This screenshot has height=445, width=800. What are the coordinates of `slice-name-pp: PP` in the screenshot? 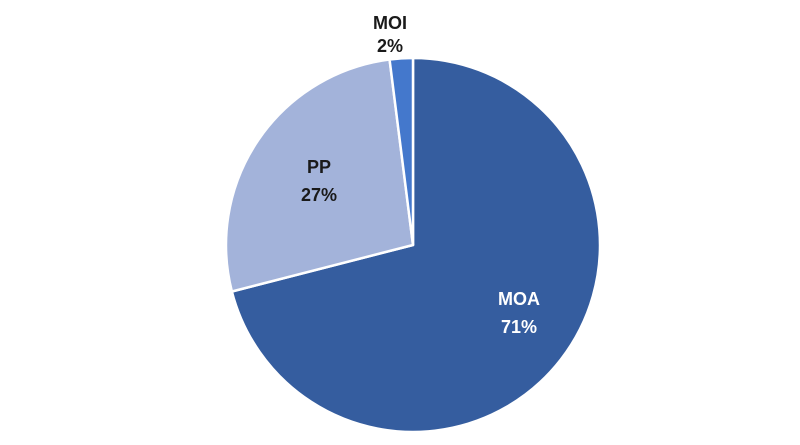 It's located at (319, 167).